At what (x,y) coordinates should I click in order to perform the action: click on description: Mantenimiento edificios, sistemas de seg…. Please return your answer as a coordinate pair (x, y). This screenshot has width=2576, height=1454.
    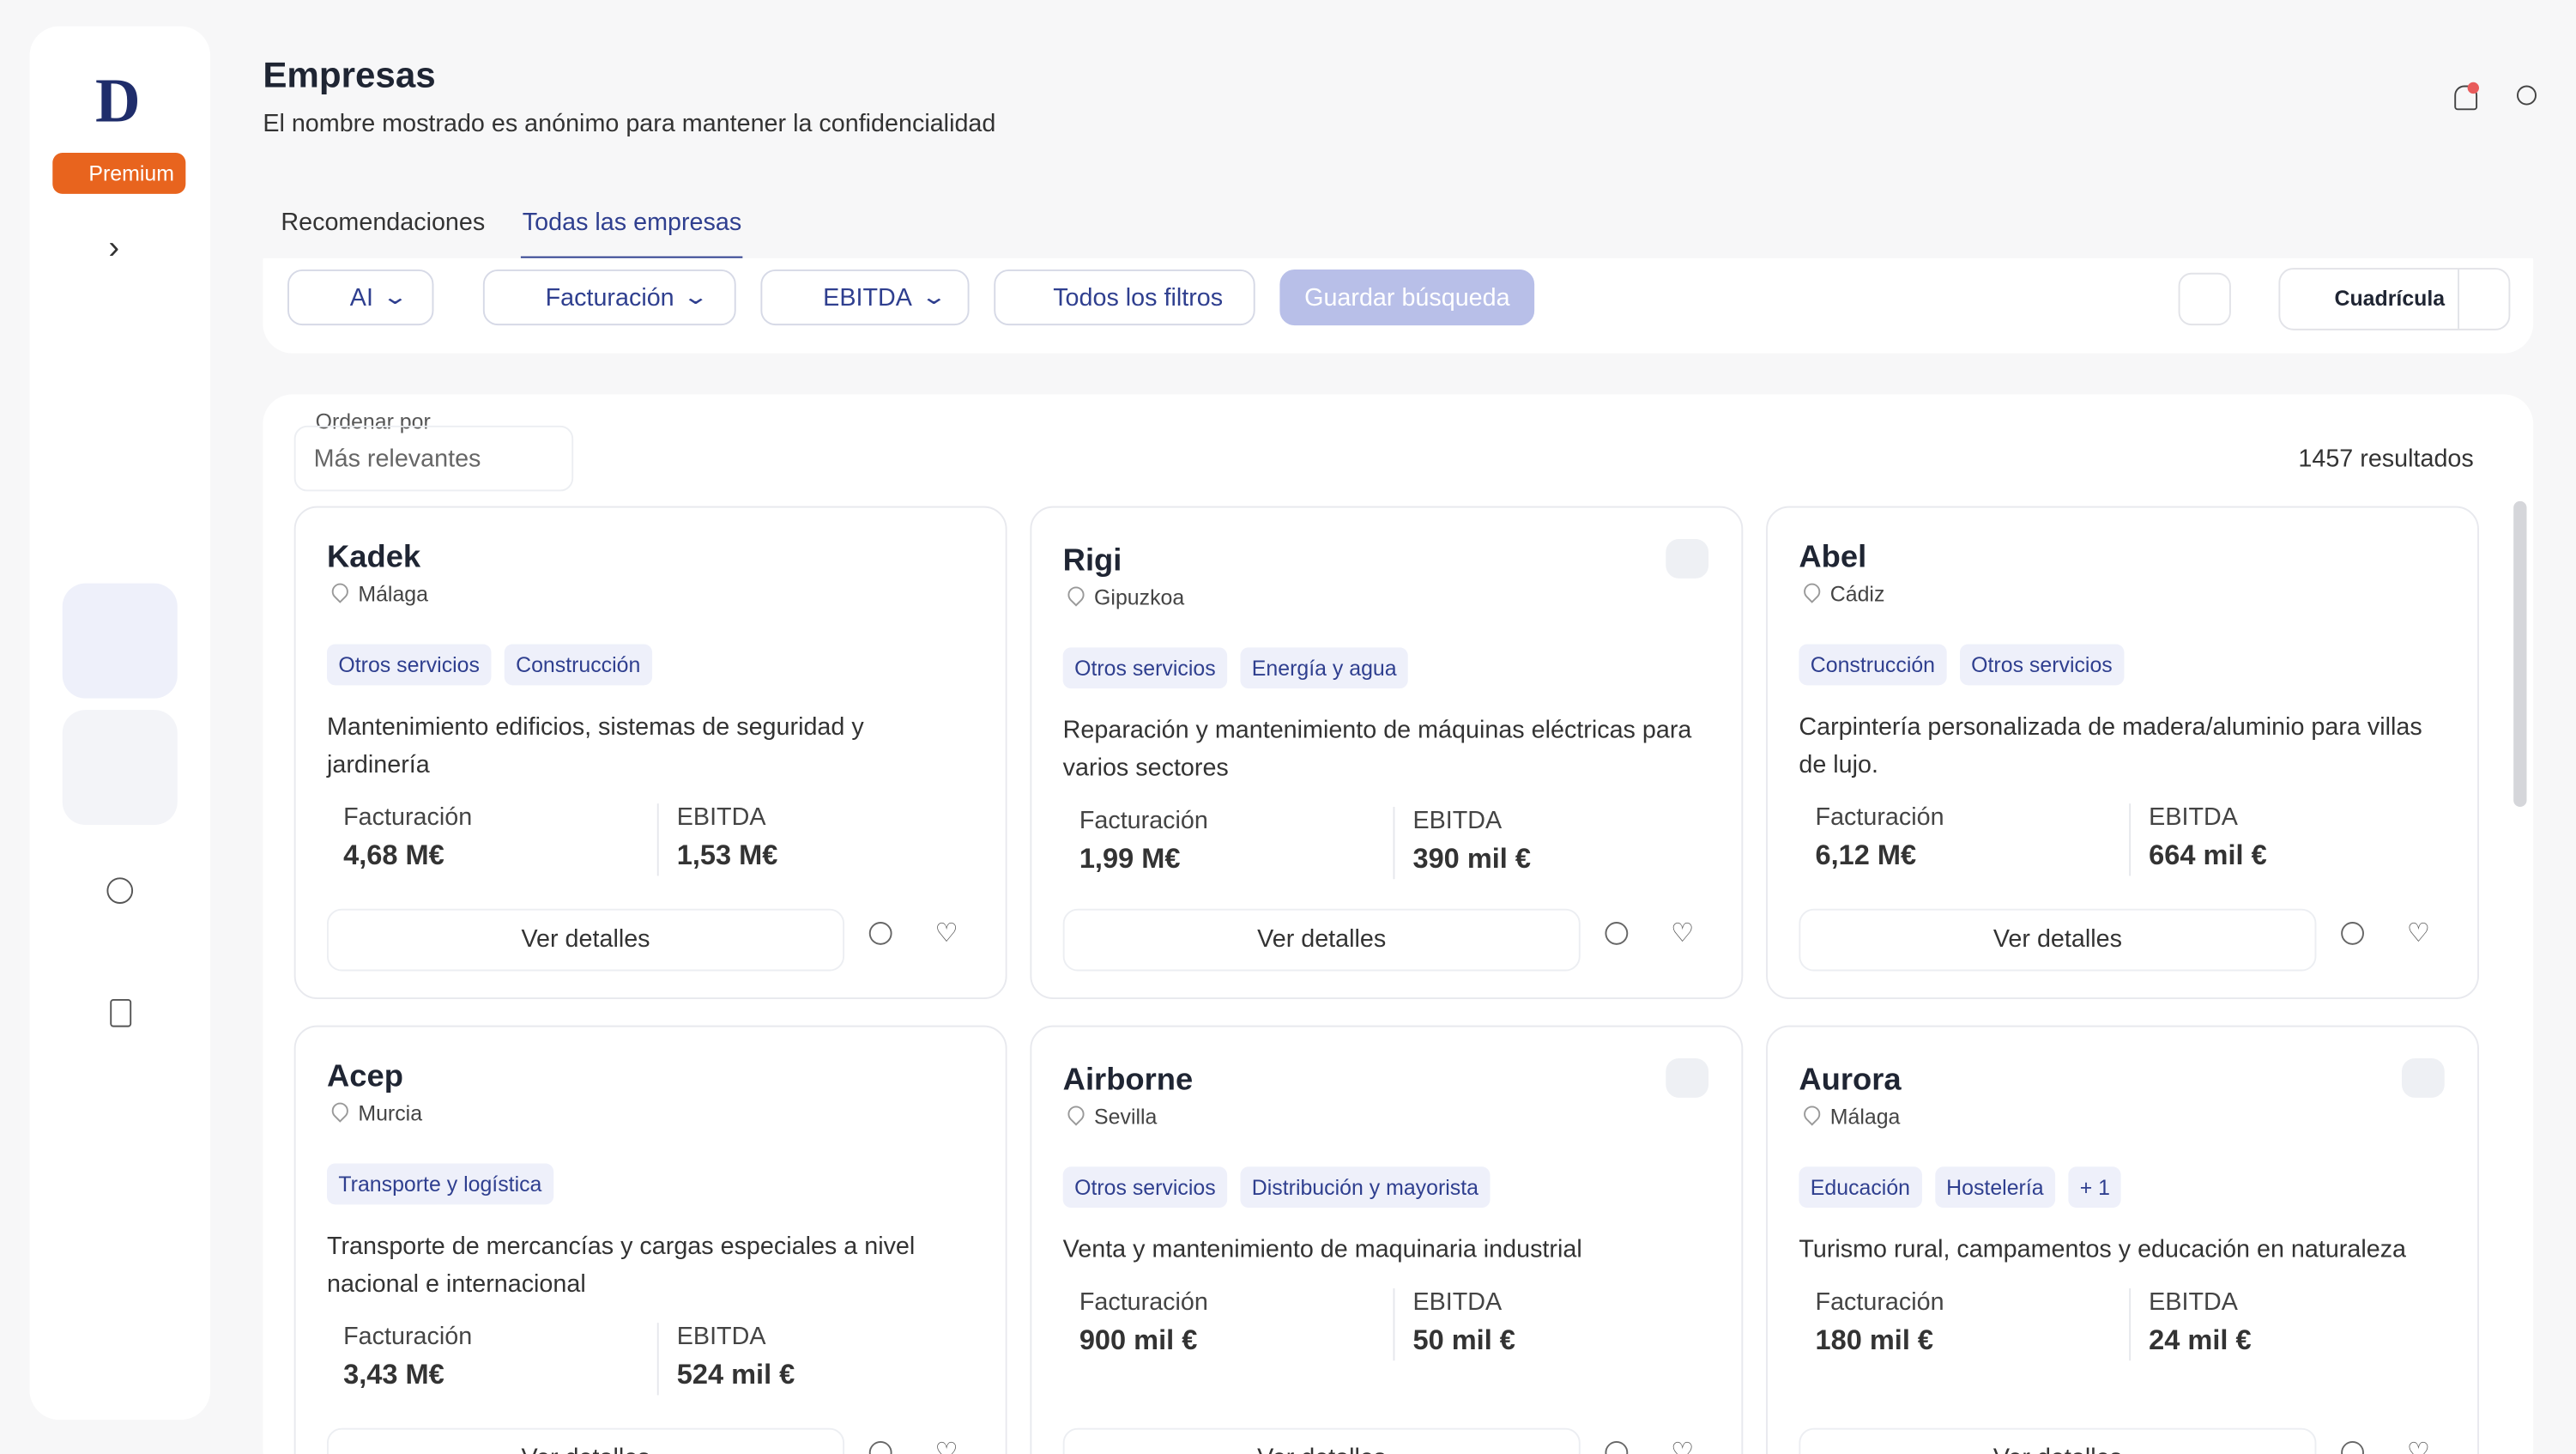
    Looking at the image, I should click on (595, 746).